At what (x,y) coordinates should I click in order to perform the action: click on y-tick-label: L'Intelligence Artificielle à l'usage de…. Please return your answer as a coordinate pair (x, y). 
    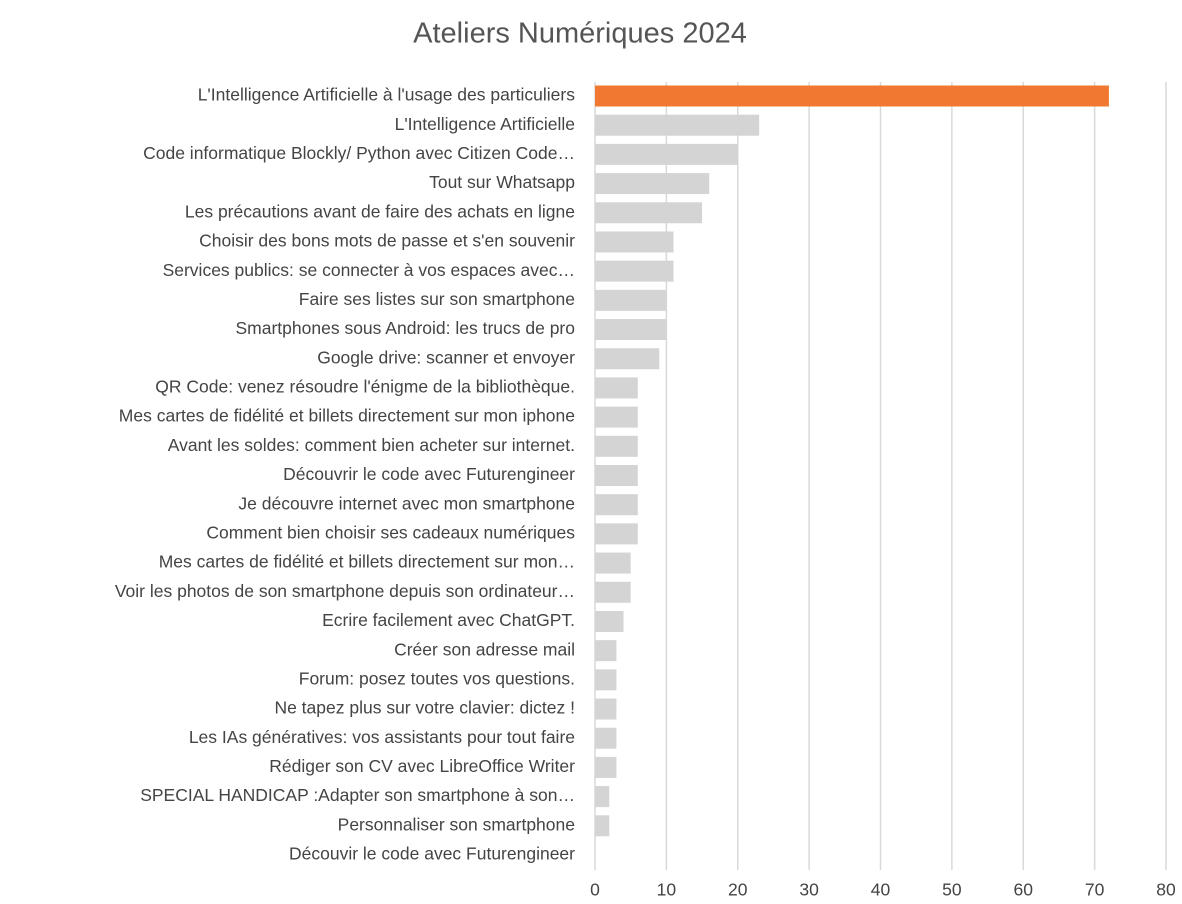
    Looking at the image, I should click on (387, 95).